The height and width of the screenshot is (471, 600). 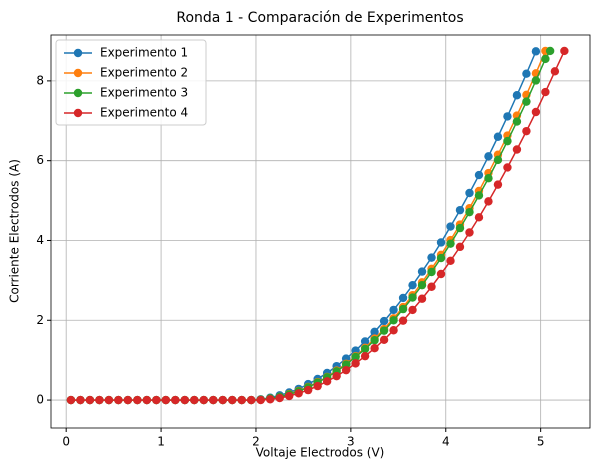 I want to click on legend-label: Experimento 4, so click(x=144, y=113).